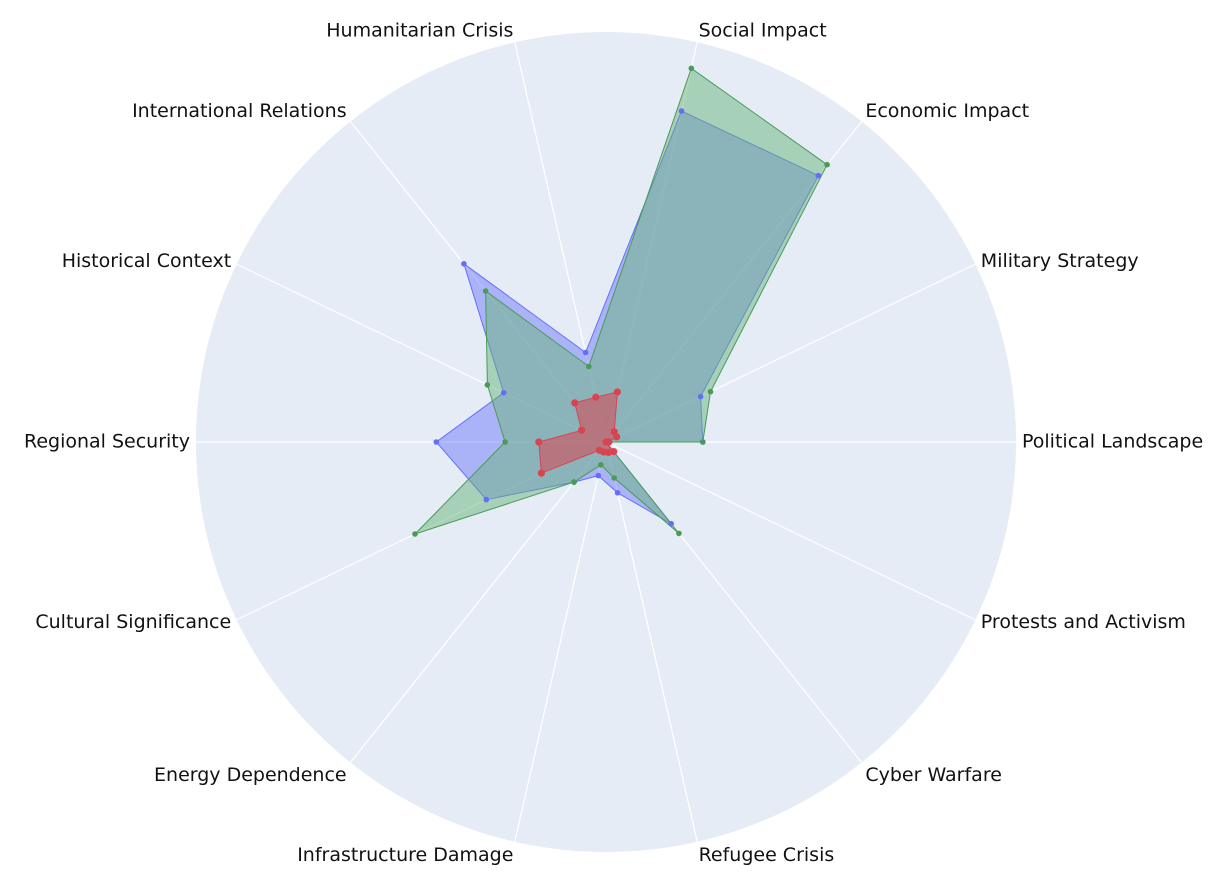 The image size is (1223, 885). What do you see at coordinates (671, 523) in the screenshot?
I see `series-1-point-cyber-warfare` at bounding box center [671, 523].